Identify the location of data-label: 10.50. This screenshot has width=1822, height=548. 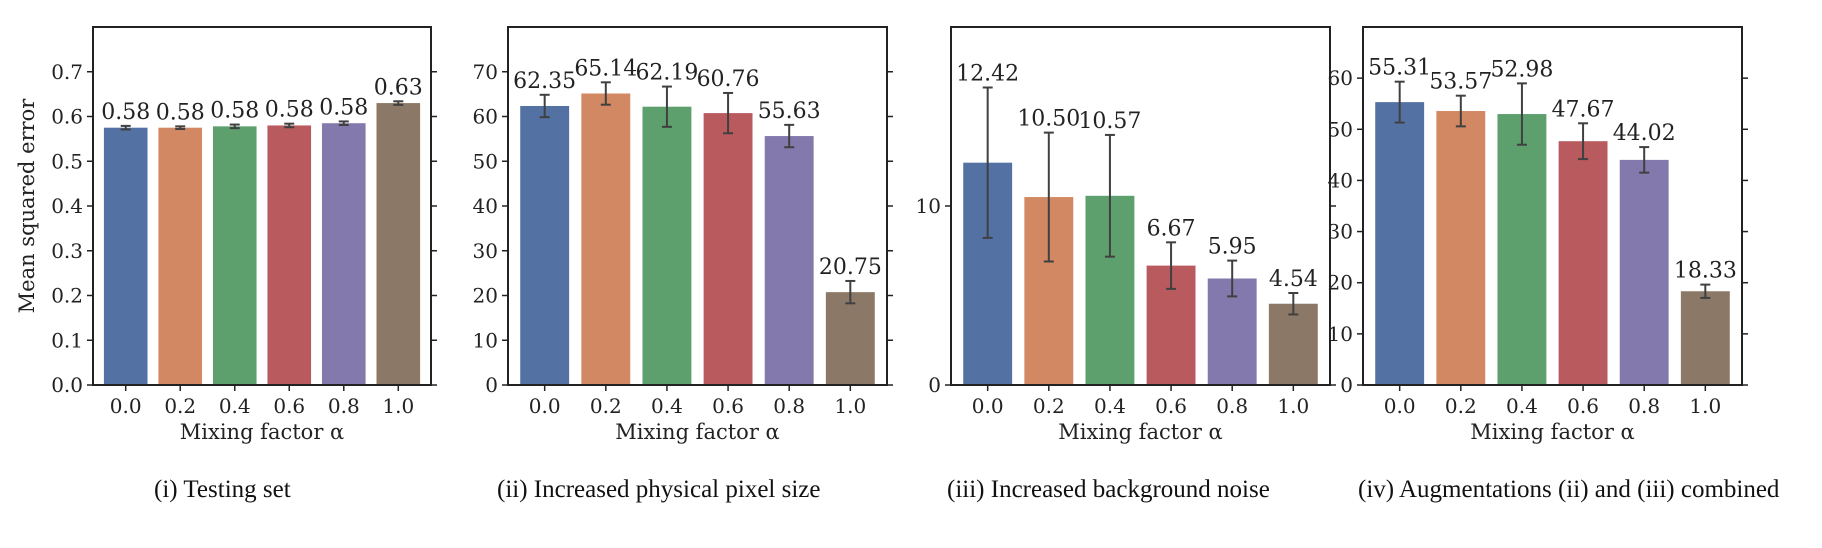
(1048, 119).